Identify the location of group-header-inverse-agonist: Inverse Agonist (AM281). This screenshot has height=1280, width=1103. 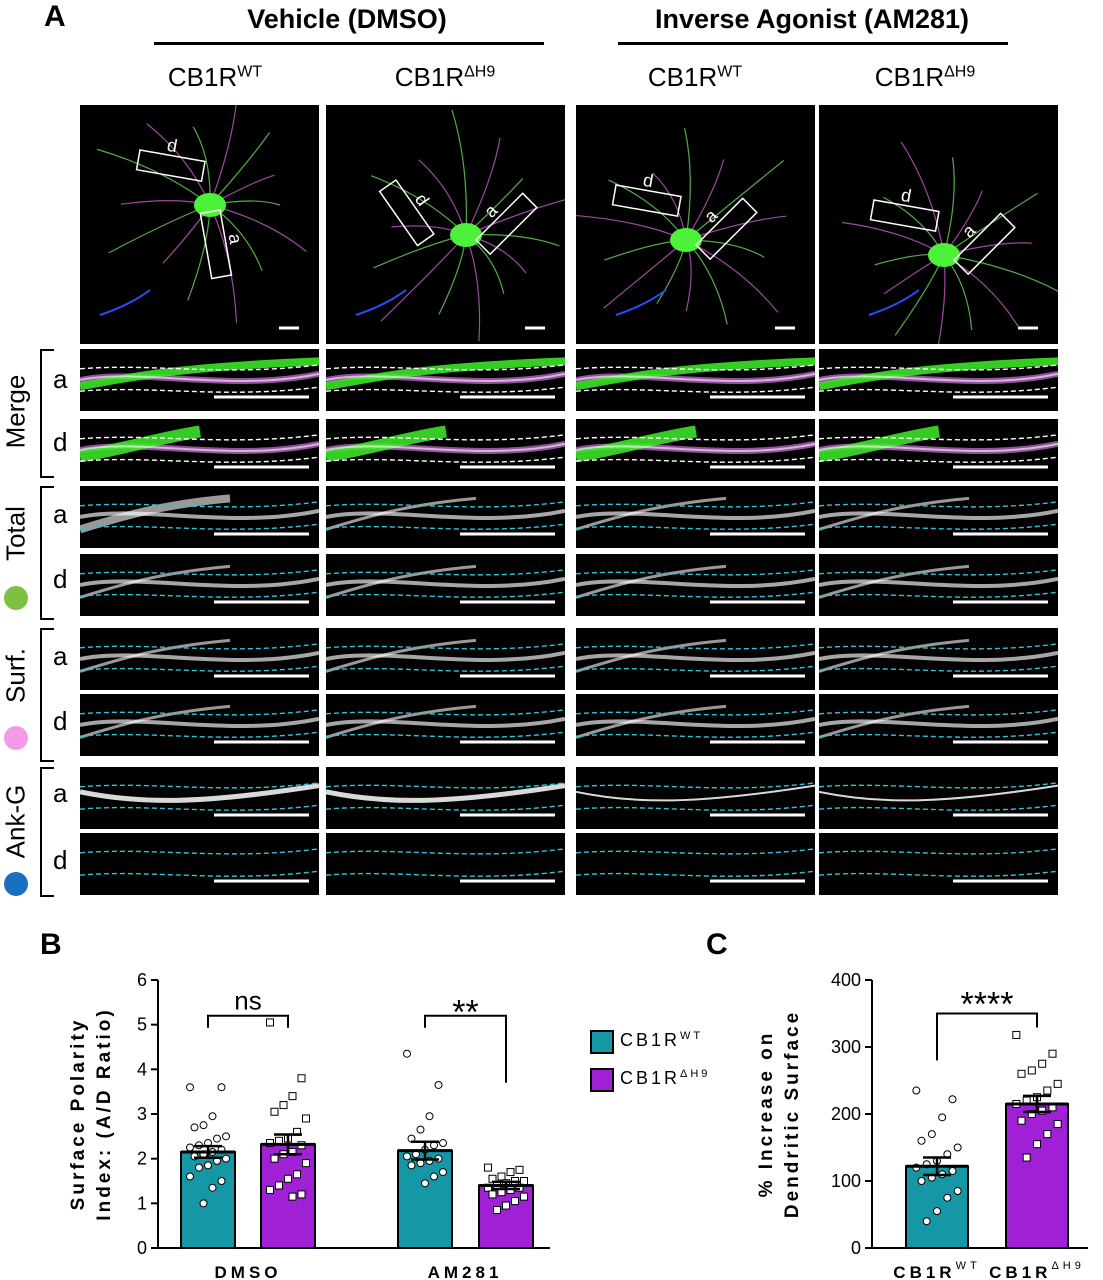
(812, 19).